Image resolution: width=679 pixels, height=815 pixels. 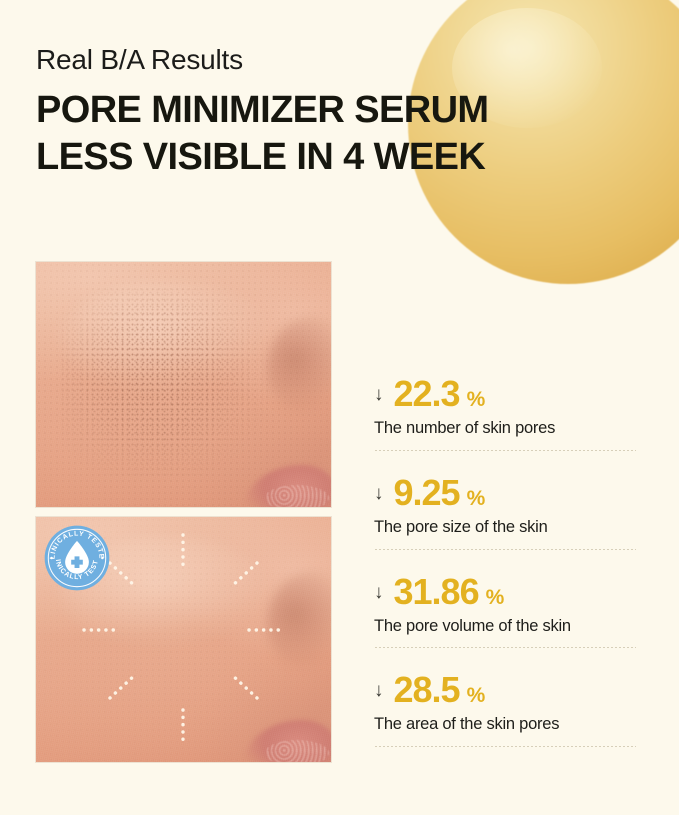 What do you see at coordinates (427, 393) in the screenshot?
I see `stat-value: 22.3` at bounding box center [427, 393].